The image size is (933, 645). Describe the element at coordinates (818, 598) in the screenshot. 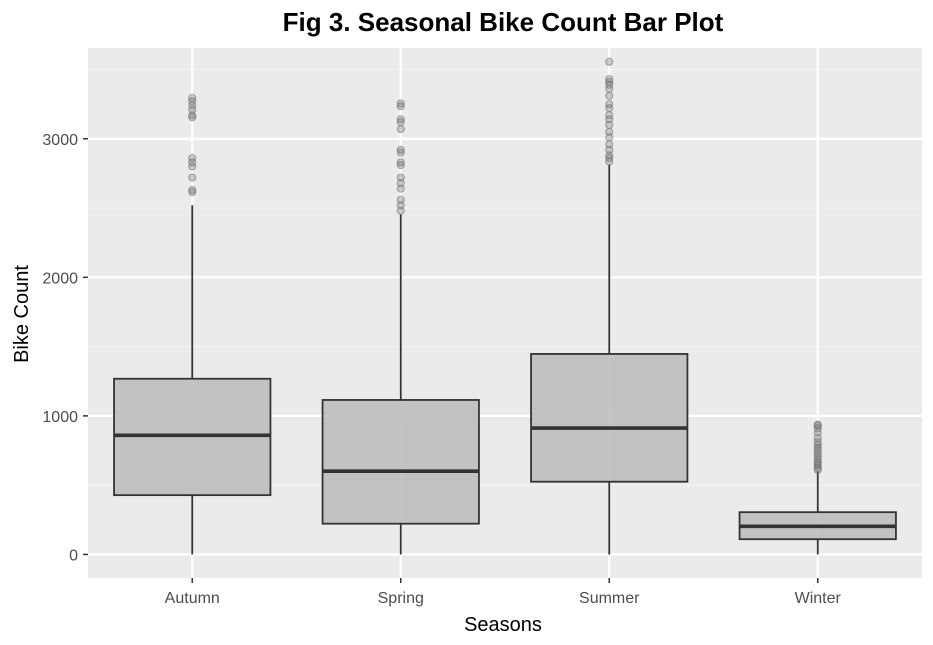

I see `x-tick-label: Winter` at that location.